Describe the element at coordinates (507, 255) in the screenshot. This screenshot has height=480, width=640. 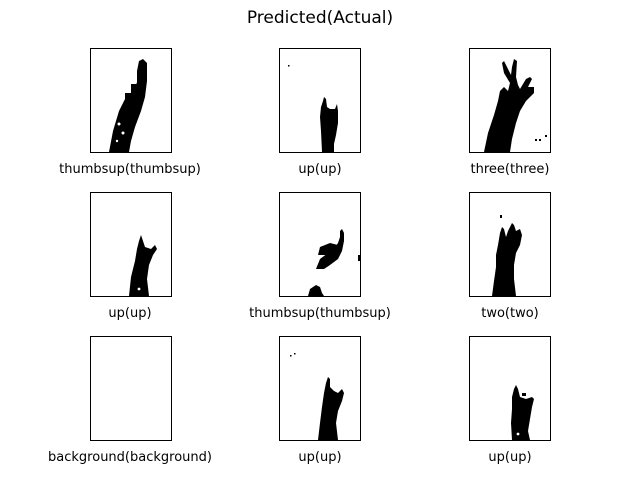
I see `hand-two-image` at that location.